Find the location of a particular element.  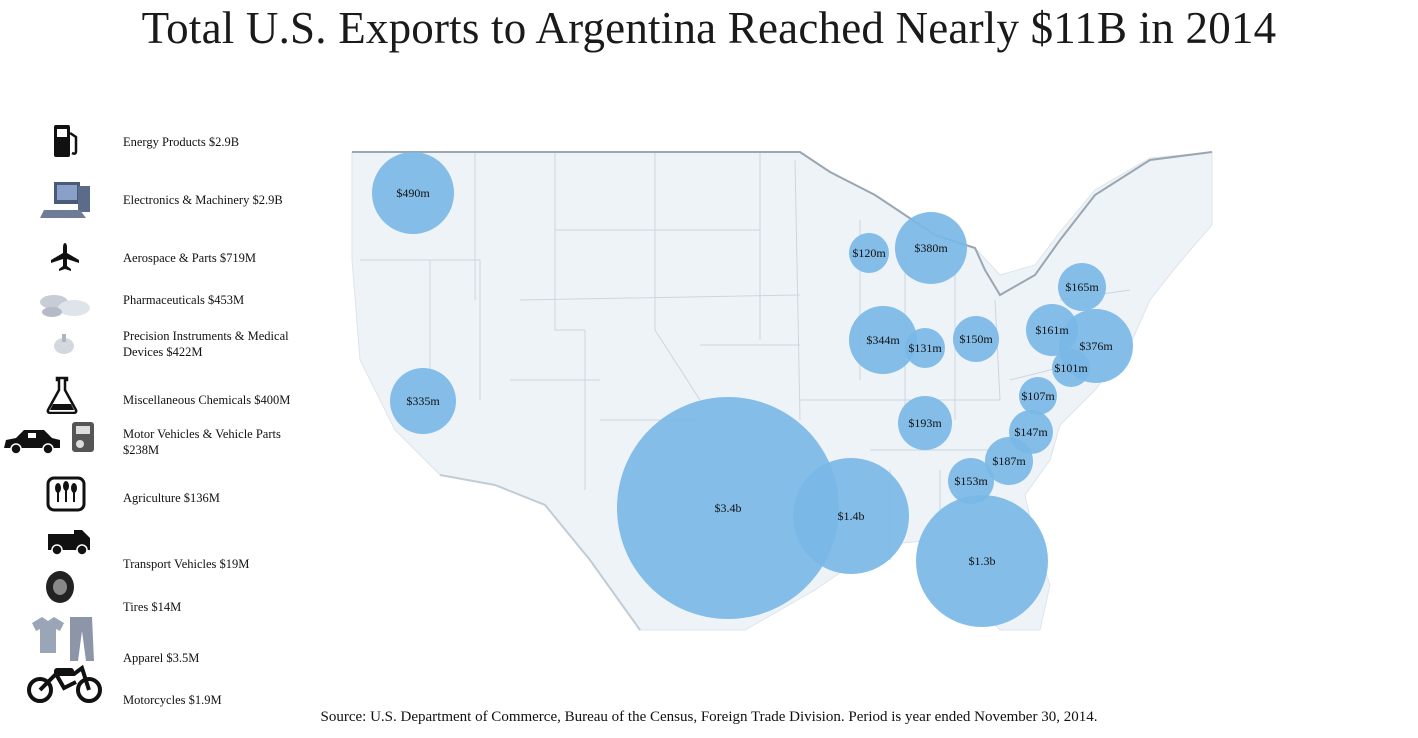

medical-instrument-icon is located at coordinates (64, 344).